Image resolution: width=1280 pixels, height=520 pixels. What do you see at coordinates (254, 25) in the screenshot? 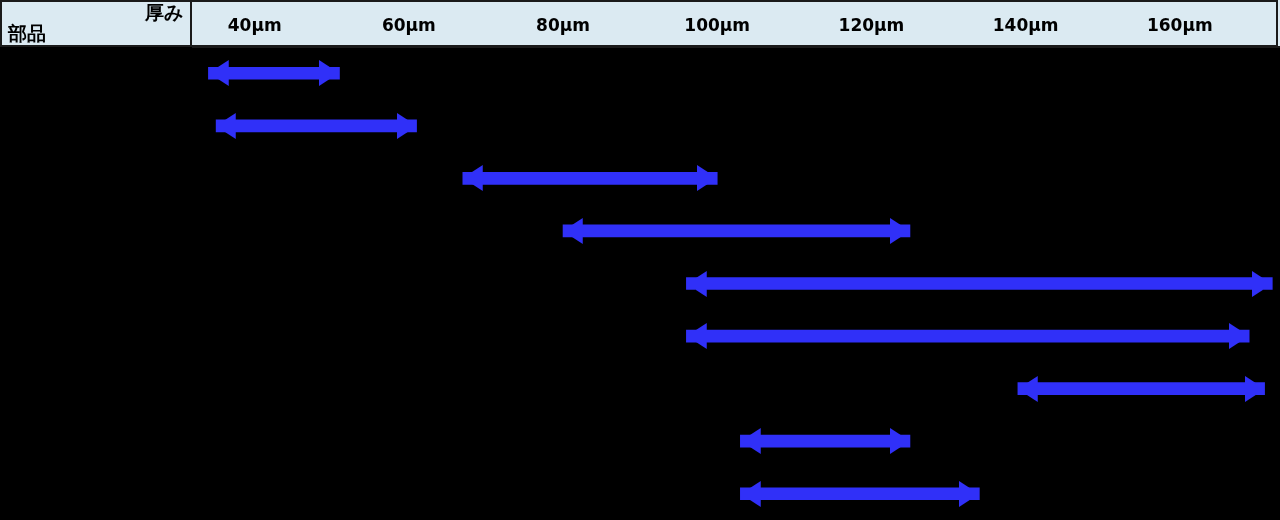
I see `x-tick-label: 40μm` at bounding box center [254, 25].